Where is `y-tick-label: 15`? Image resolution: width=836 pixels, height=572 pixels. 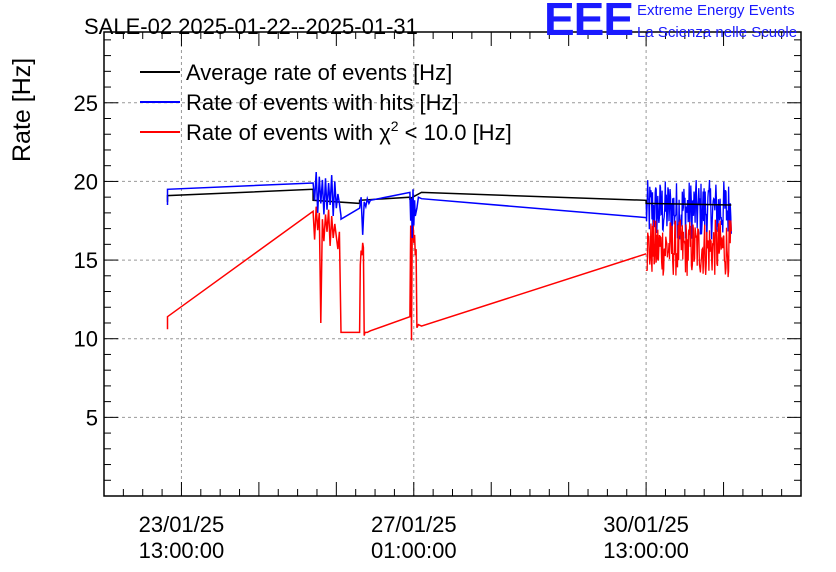
y-tick-label: 15 is located at coordinates (86, 260).